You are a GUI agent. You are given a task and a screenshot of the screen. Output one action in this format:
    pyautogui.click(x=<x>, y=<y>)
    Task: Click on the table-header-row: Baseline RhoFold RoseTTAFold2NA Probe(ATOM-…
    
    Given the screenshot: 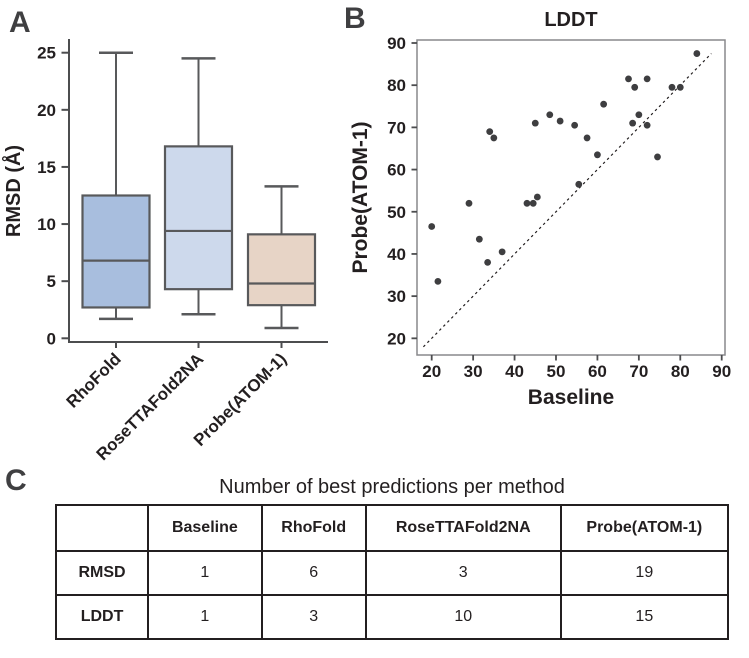 What is the action you would take?
    pyautogui.click(x=392, y=528)
    